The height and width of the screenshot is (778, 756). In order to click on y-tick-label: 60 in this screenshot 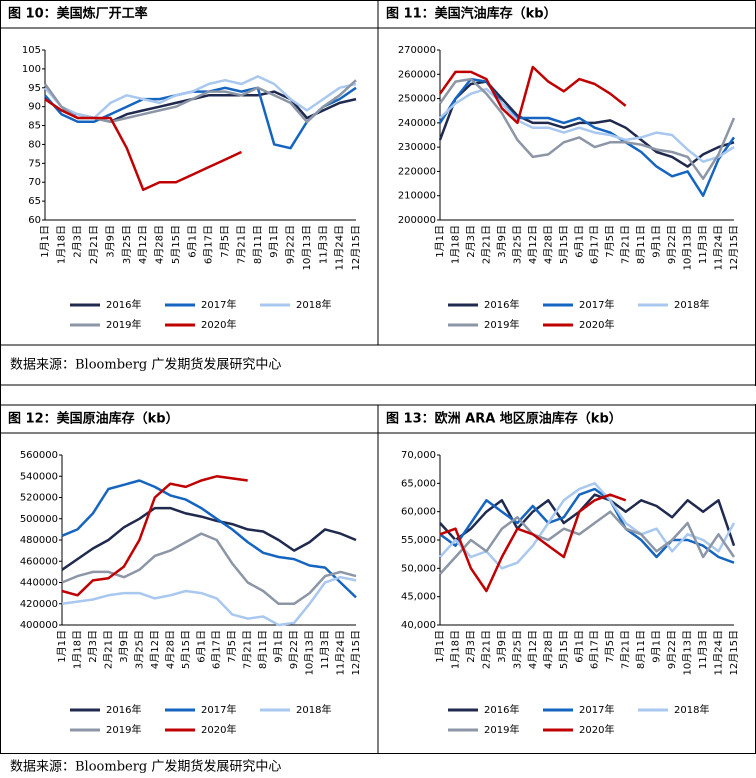, I will do `click(34, 220)`.